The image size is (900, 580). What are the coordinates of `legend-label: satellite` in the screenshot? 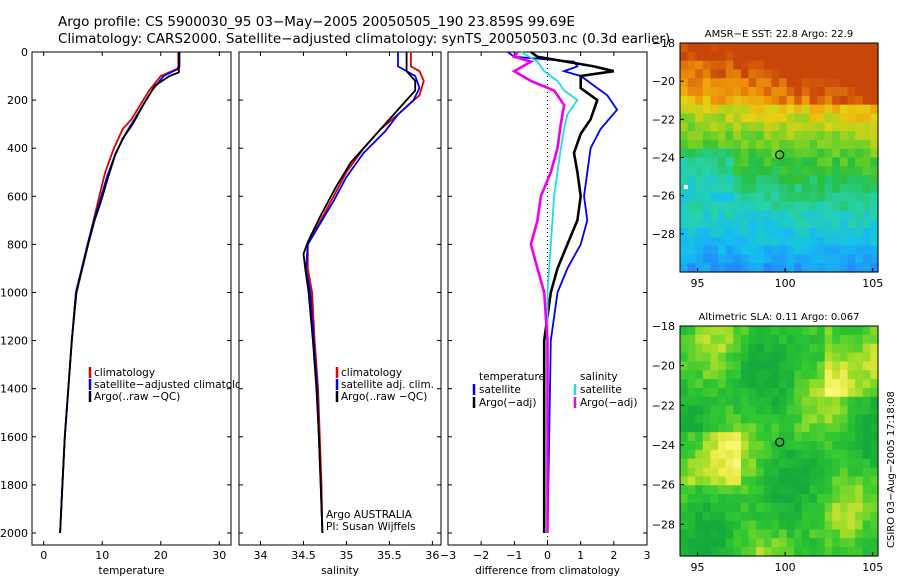 It's located at (601, 390).